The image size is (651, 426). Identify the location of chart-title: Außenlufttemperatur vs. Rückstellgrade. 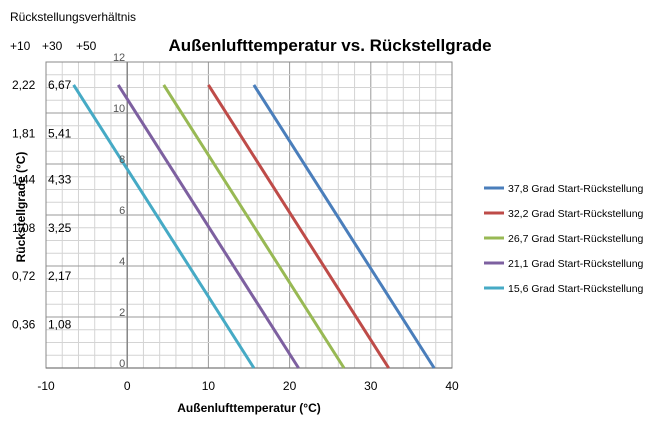
(329, 45).